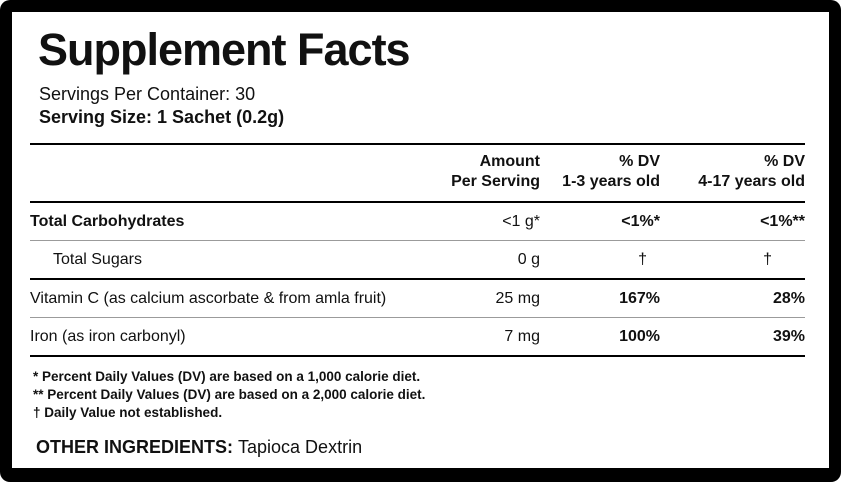 The height and width of the screenshot is (482, 841). Describe the element at coordinates (97, 259) in the screenshot. I see `nutrient-name: Total Sugars` at that location.